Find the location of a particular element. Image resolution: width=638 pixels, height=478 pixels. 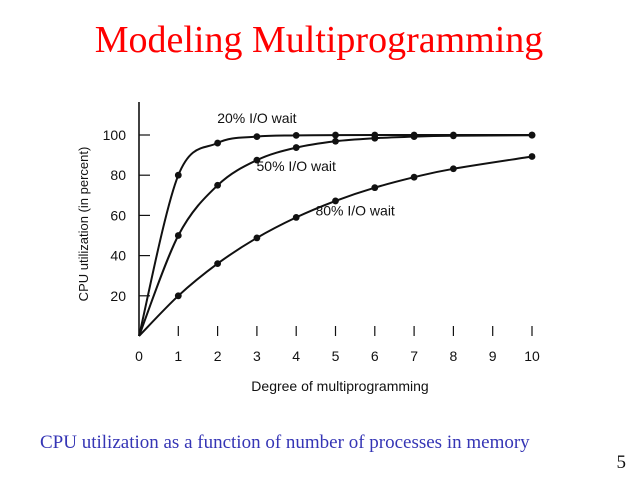

x-axis-tick-labels: 0 1 2 3 4 5 6 7 8 9 10 is located at coordinates (337, 356).